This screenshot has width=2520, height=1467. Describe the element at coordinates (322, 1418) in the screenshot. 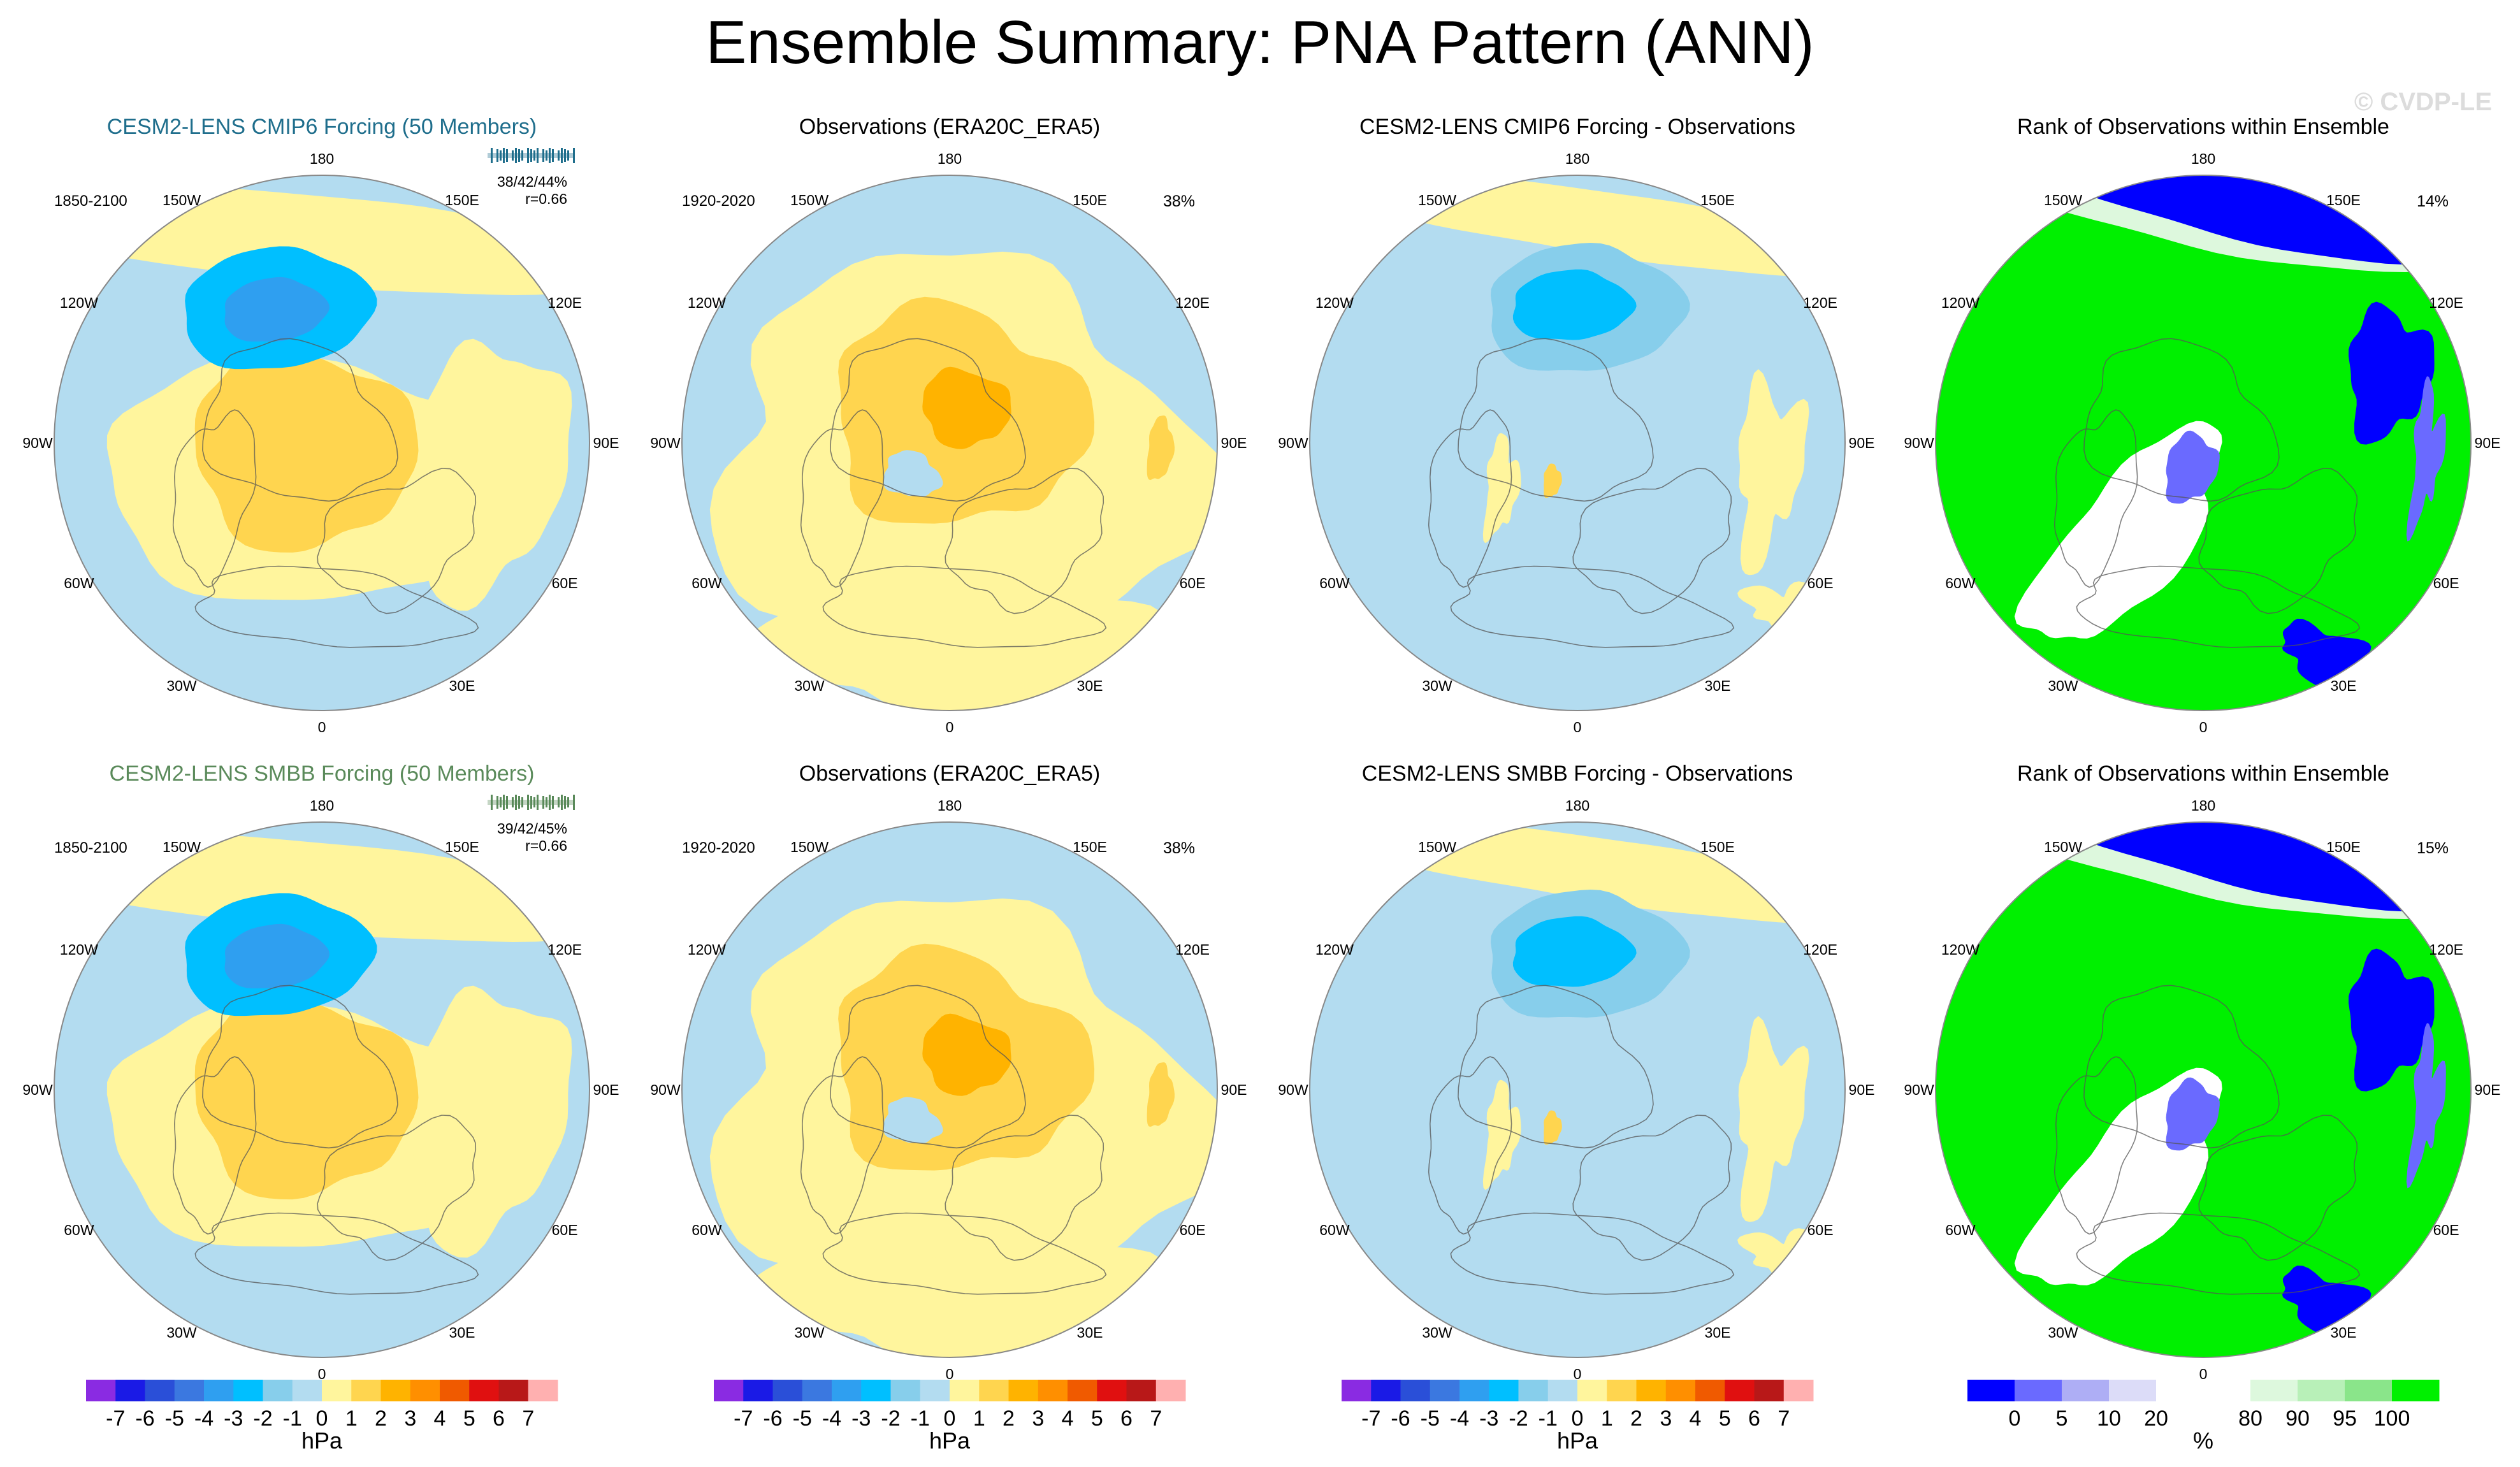

I see `colorbar-tick-label: 0` at that location.